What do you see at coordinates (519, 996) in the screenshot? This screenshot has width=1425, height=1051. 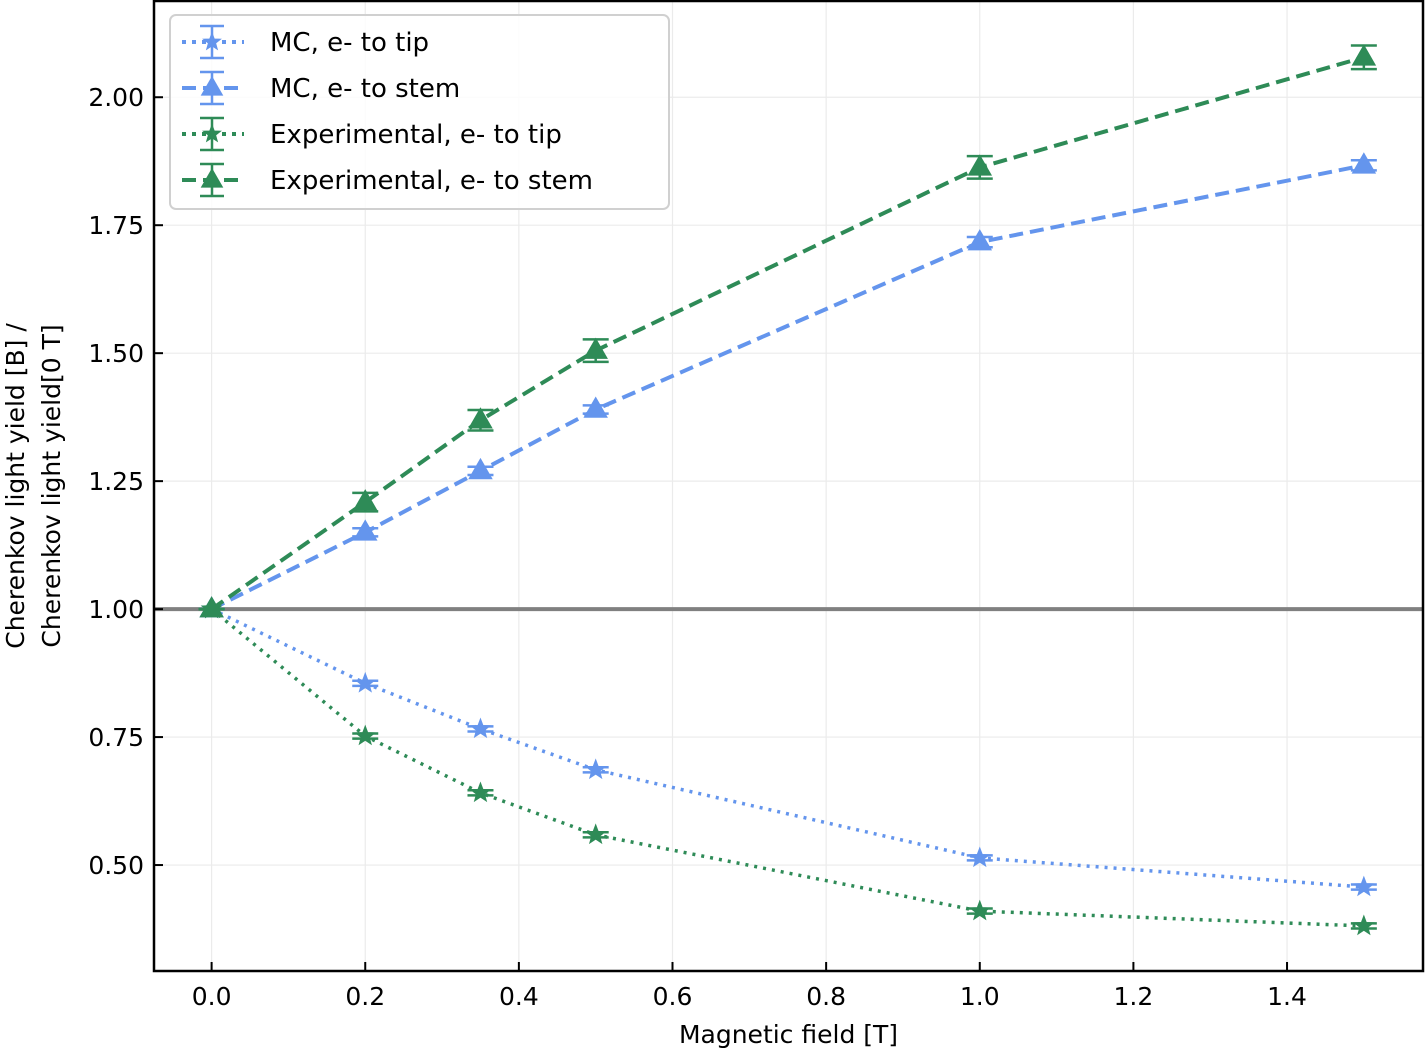 I see `x-tick-label: 0.4` at bounding box center [519, 996].